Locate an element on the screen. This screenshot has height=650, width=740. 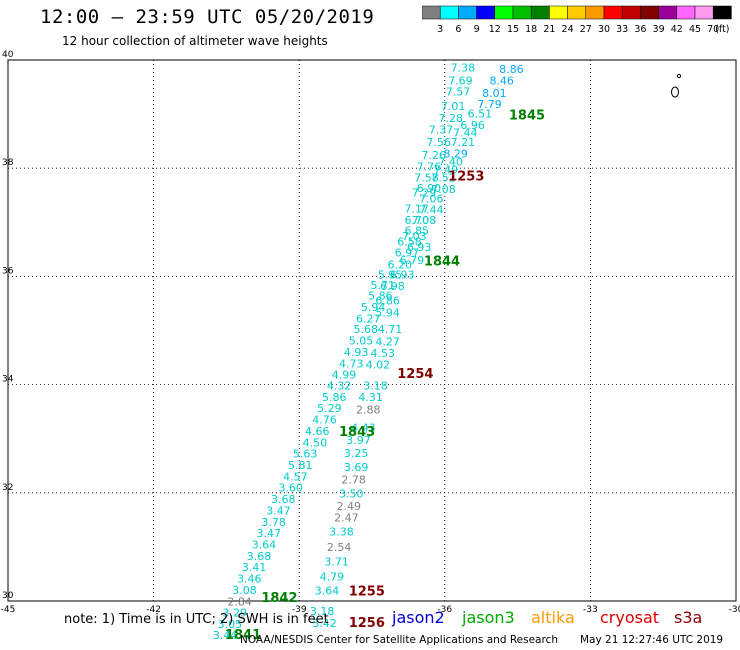
wave-height-label: 7.17 is located at coordinates (417, 209).